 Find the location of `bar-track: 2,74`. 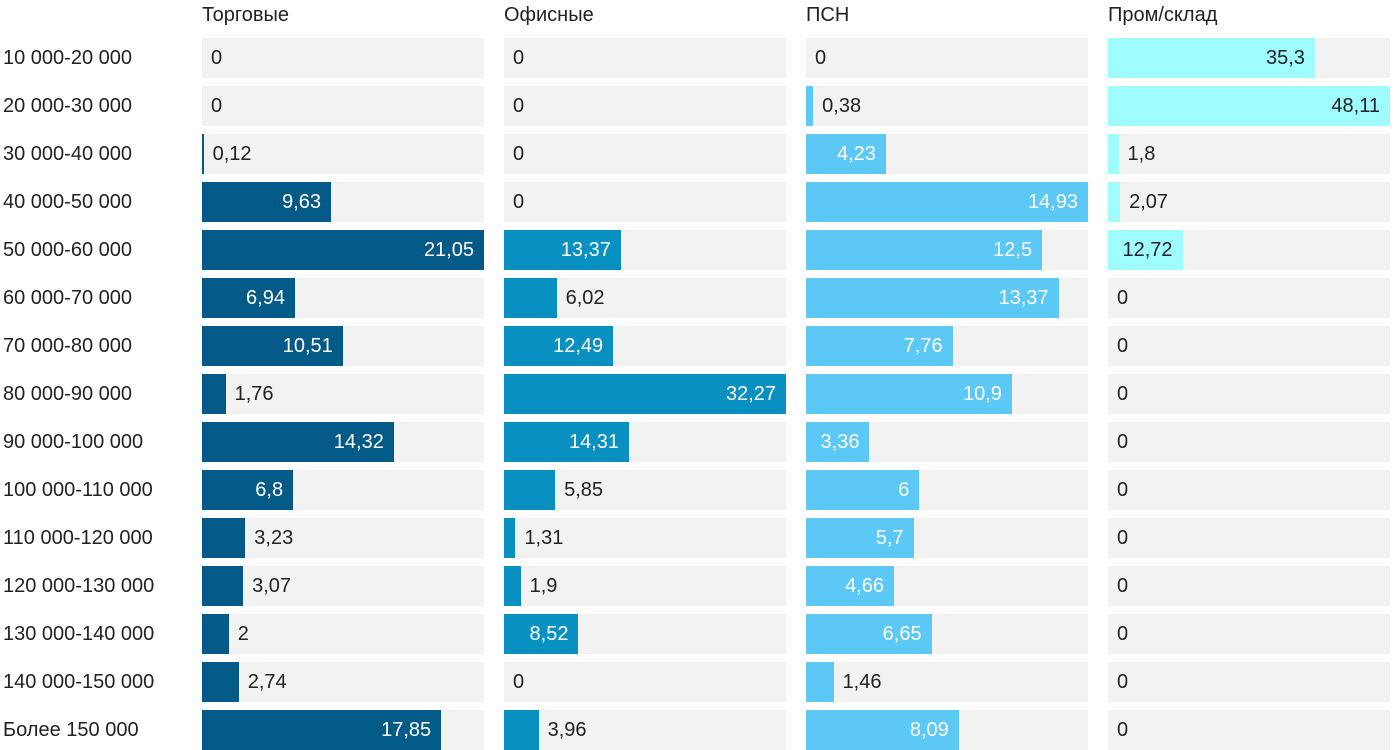

bar-track: 2,74 is located at coordinates (343, 682).